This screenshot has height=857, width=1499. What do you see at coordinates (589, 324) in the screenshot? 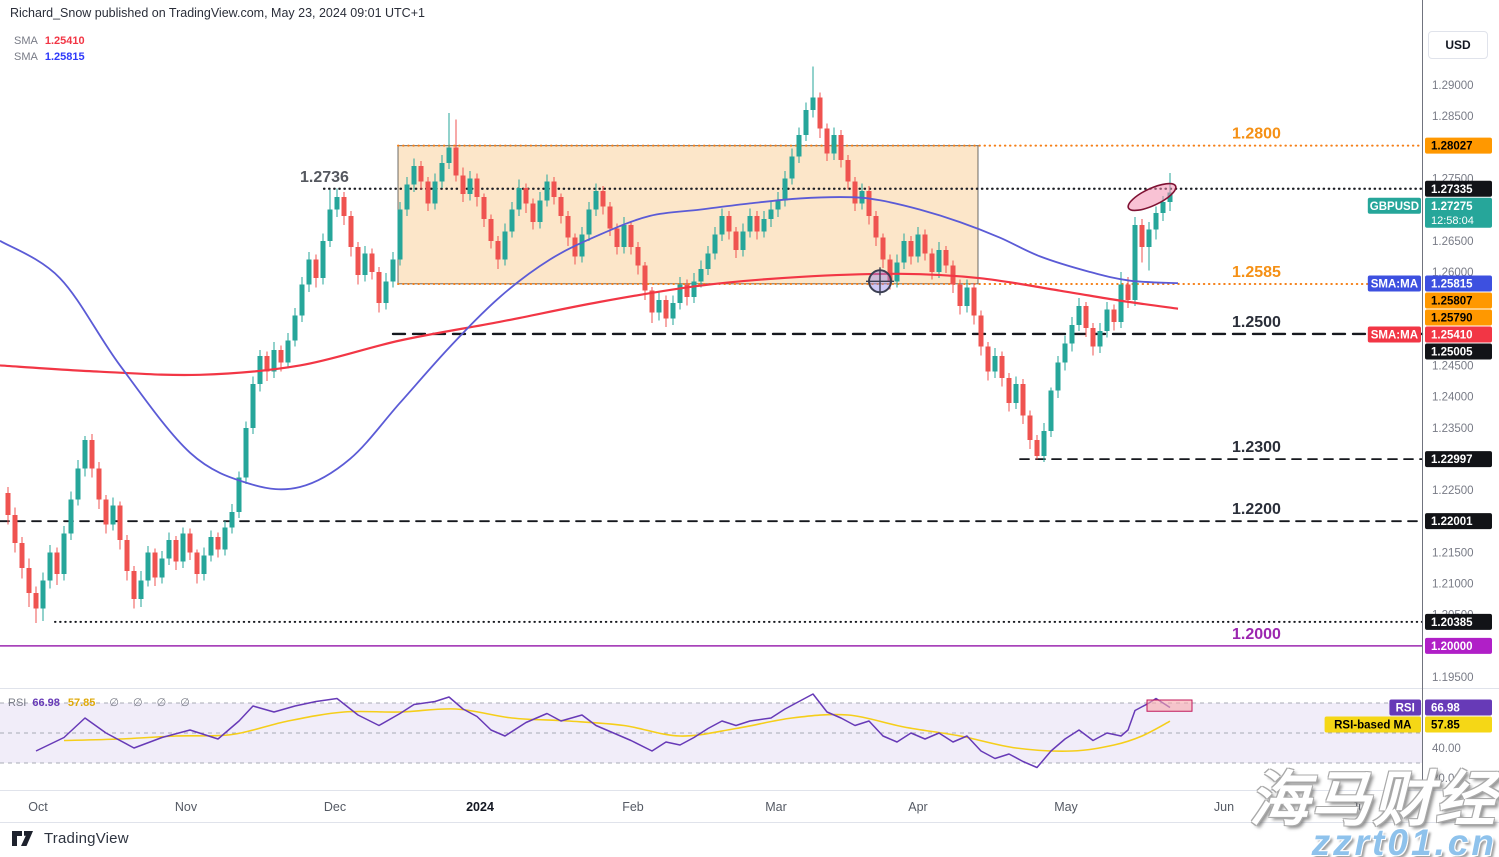
I see `sma-fast-line` at bounding box center [589, 324].